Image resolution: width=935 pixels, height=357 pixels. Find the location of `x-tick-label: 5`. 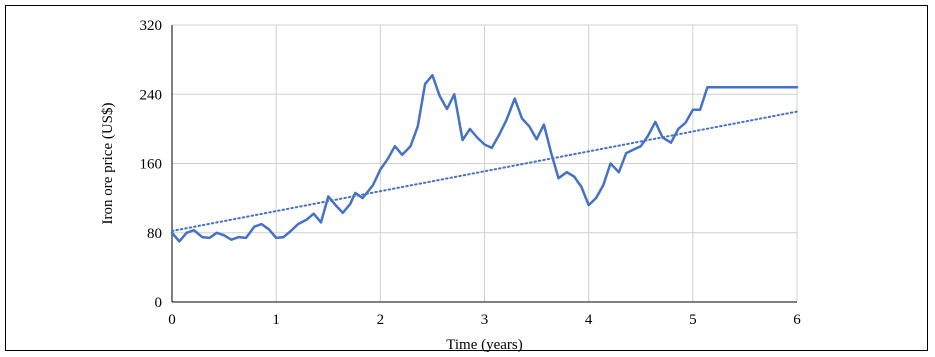

x-tick-label: 5 is located at coordinates (693, 320).